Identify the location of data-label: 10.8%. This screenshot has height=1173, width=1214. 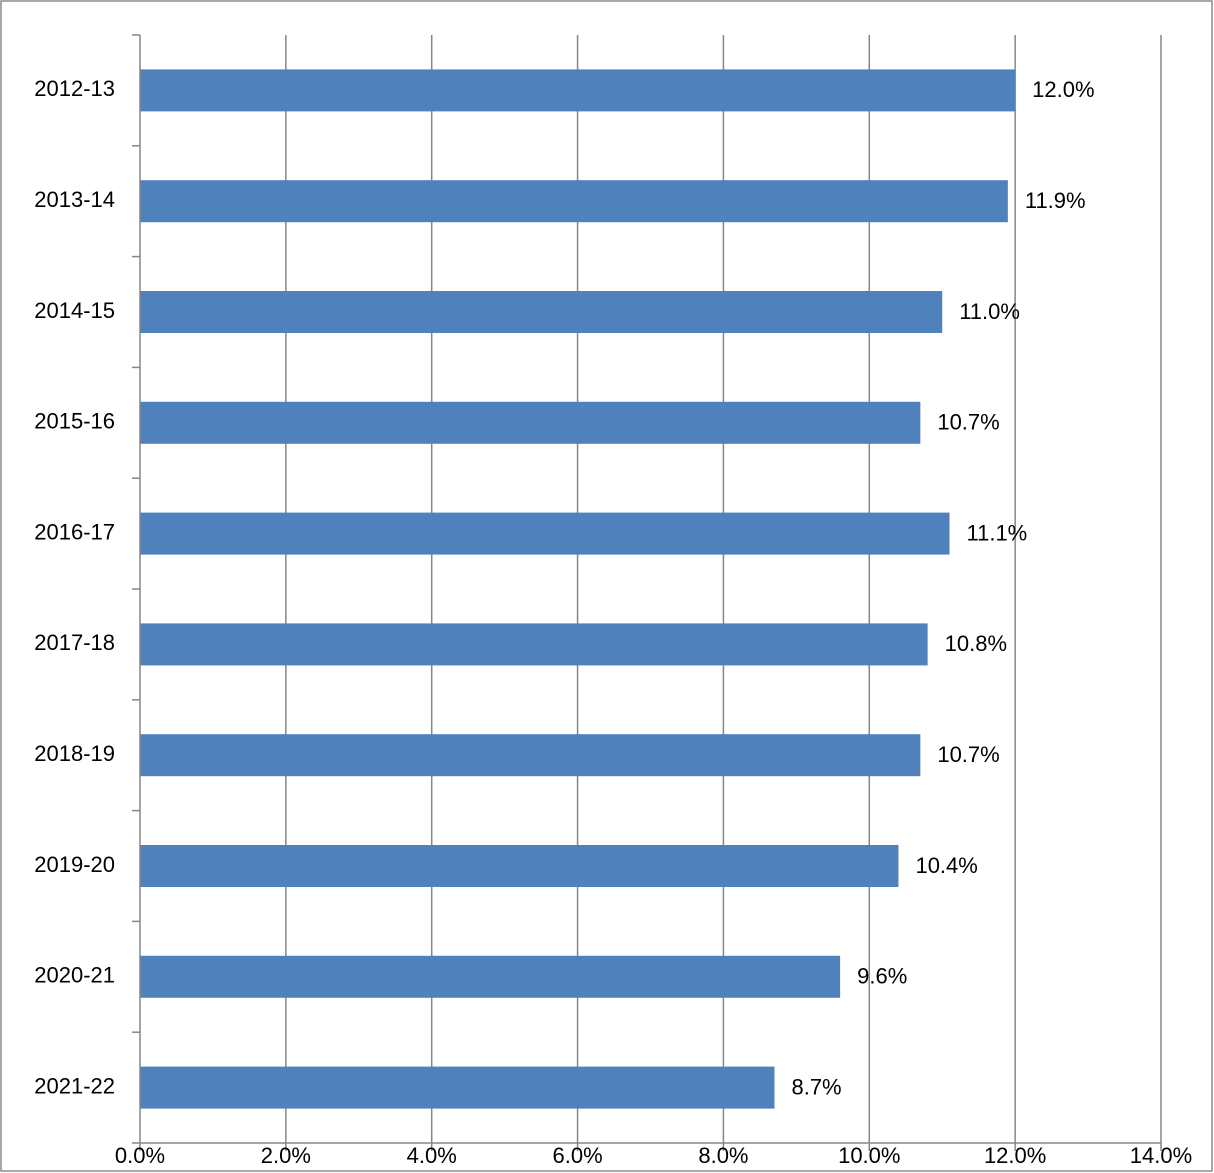
(976, 643).